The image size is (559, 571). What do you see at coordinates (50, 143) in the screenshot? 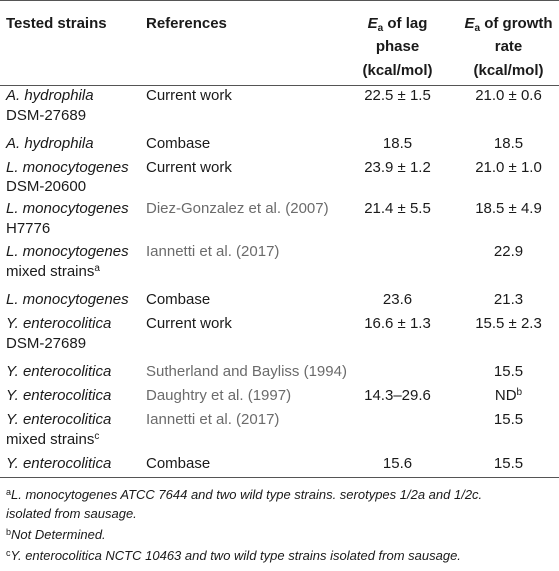
I see `row-1-strain: A. hydrophila` at bounding box center [50, 143].